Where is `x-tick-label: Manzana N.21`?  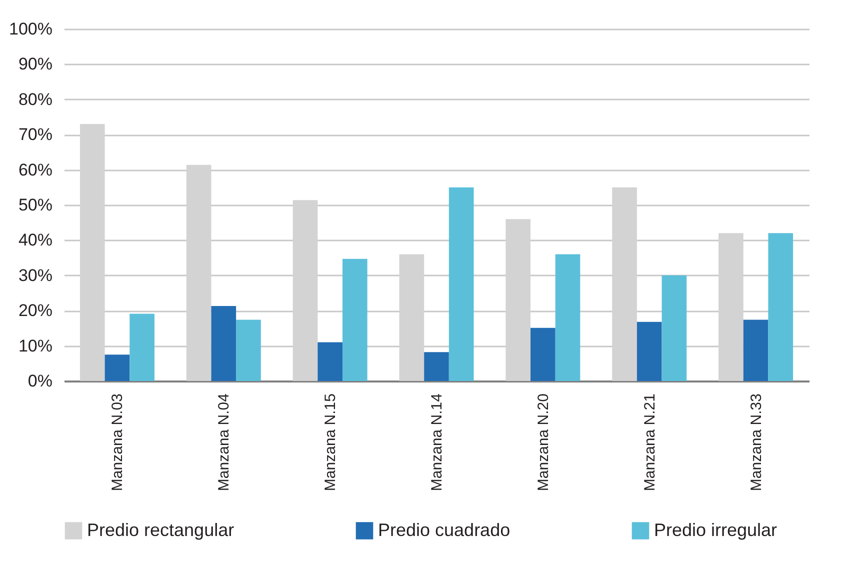
x-tick-label: Manzana N.21 is located at coordinates (649, 443).